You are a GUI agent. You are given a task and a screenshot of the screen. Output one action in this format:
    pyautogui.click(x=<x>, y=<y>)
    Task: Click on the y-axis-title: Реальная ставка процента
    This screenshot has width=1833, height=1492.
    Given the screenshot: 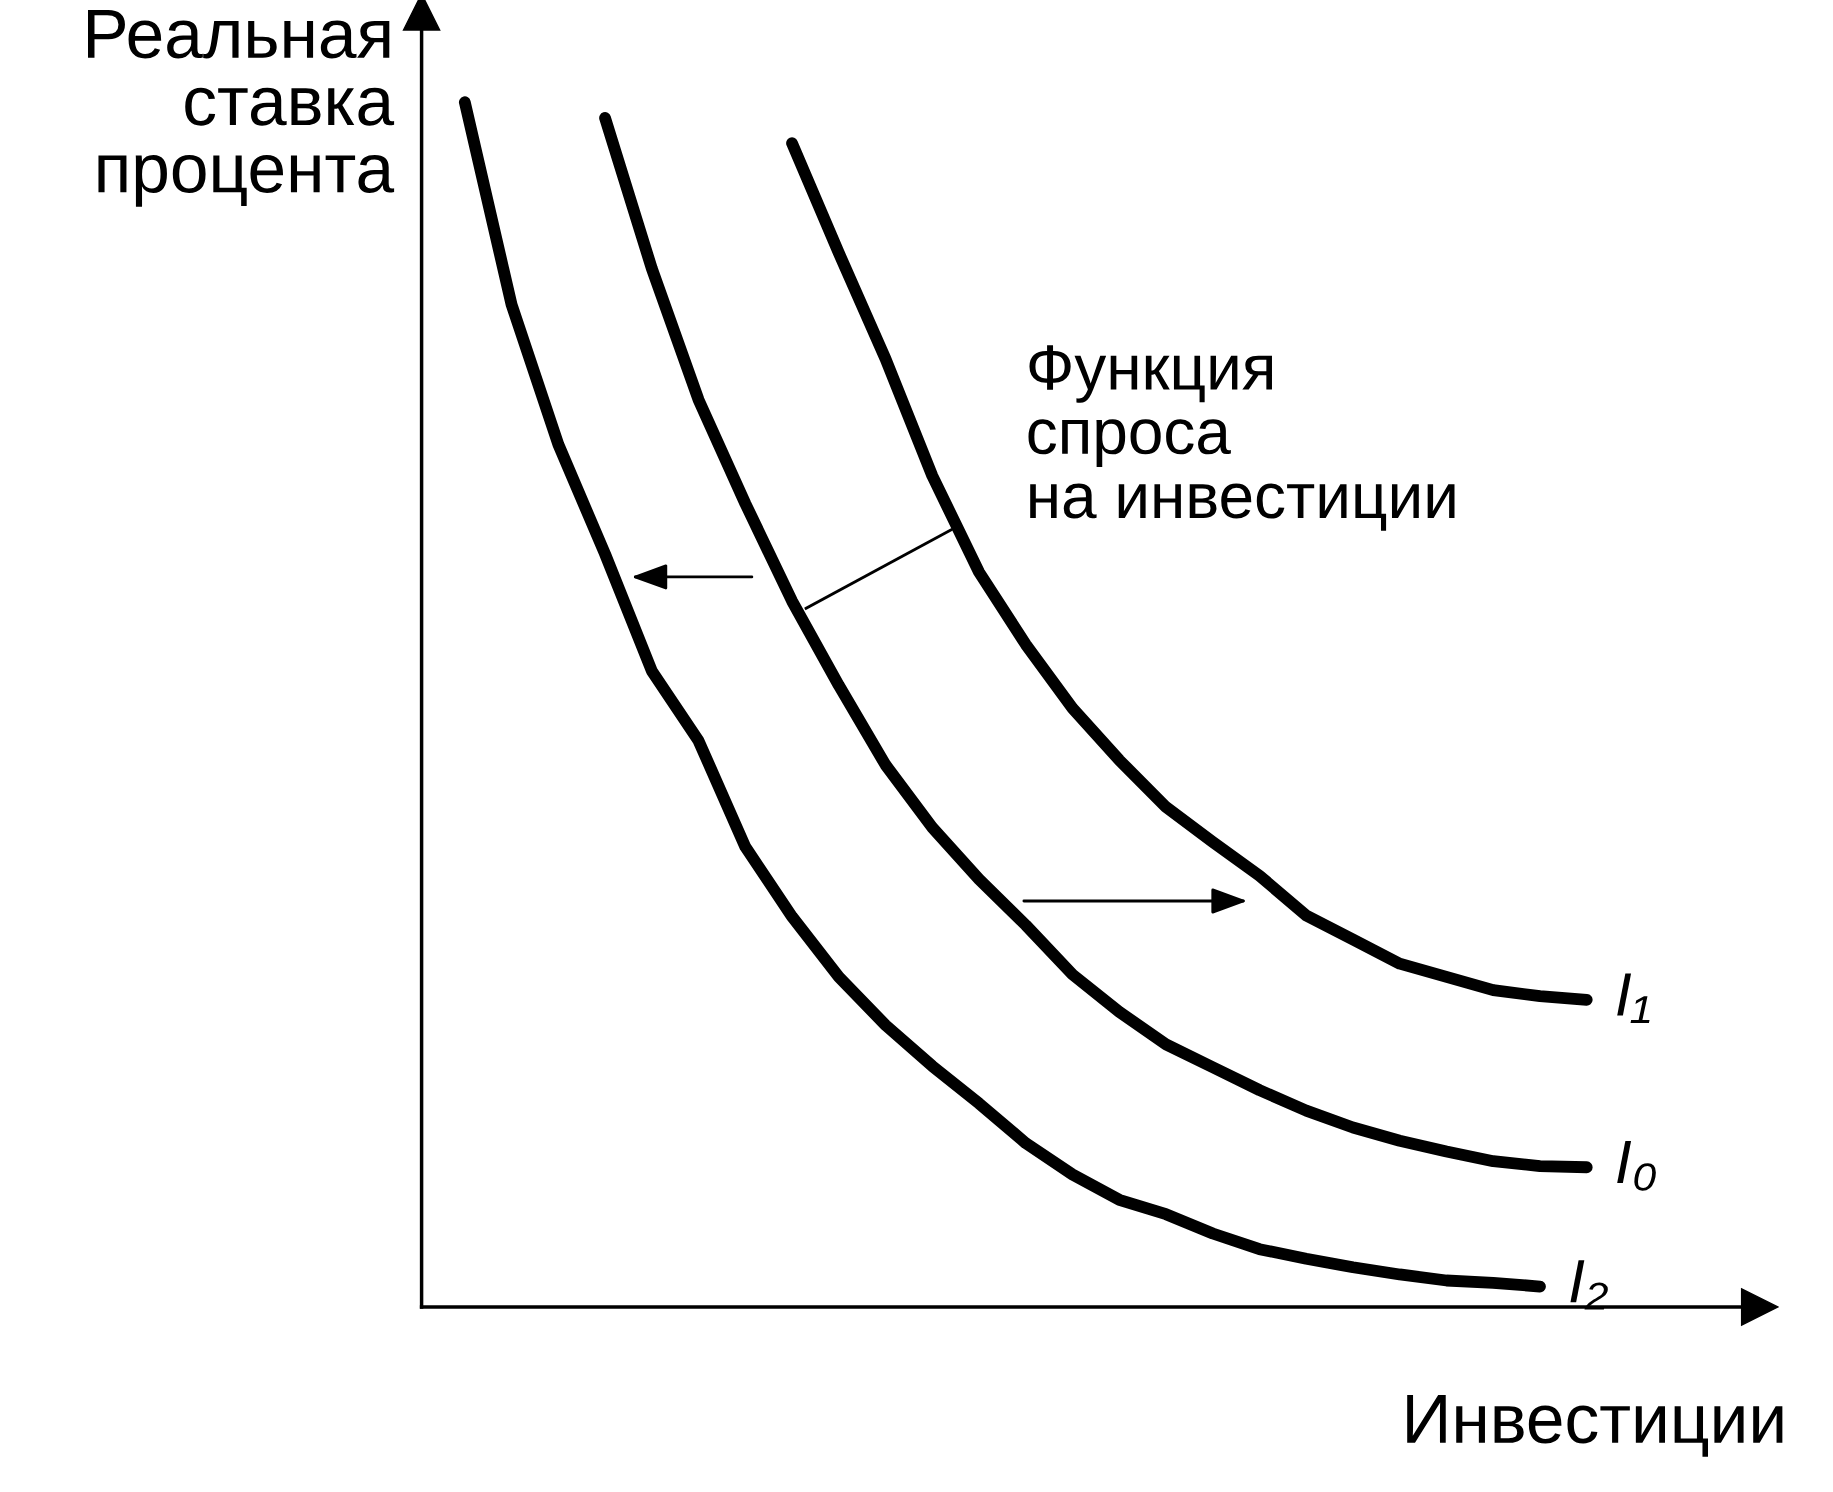 What is the action you would take?
    pyautogui.click(x=241, y=108)
    